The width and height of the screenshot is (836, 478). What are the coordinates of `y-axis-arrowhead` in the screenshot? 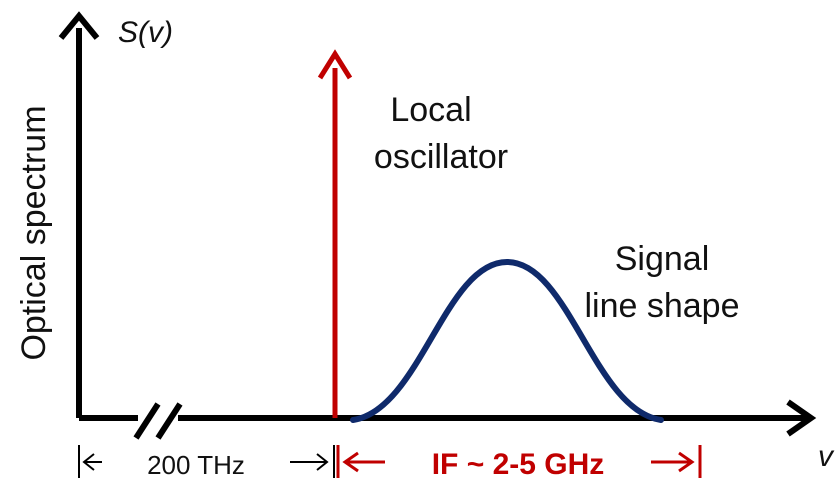 It's located at (79, 25).